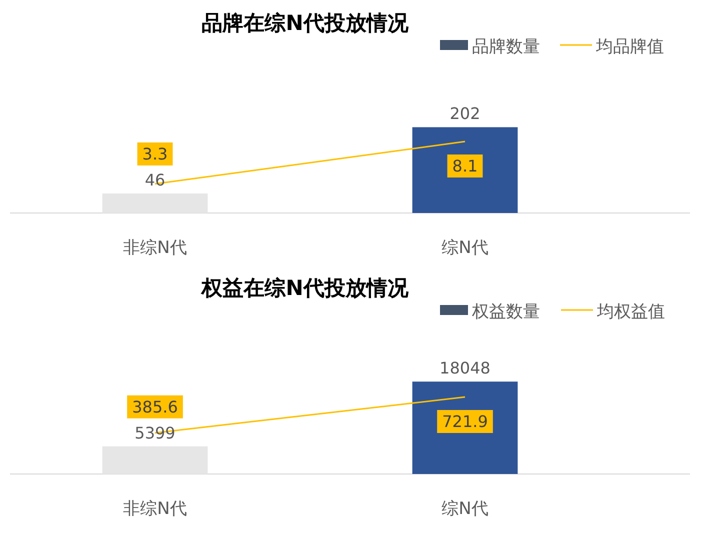 The image size is (704, 545). Describe the element at coordinates (465, 368) in the screenshot. I see `data-label: 18048` at that location.